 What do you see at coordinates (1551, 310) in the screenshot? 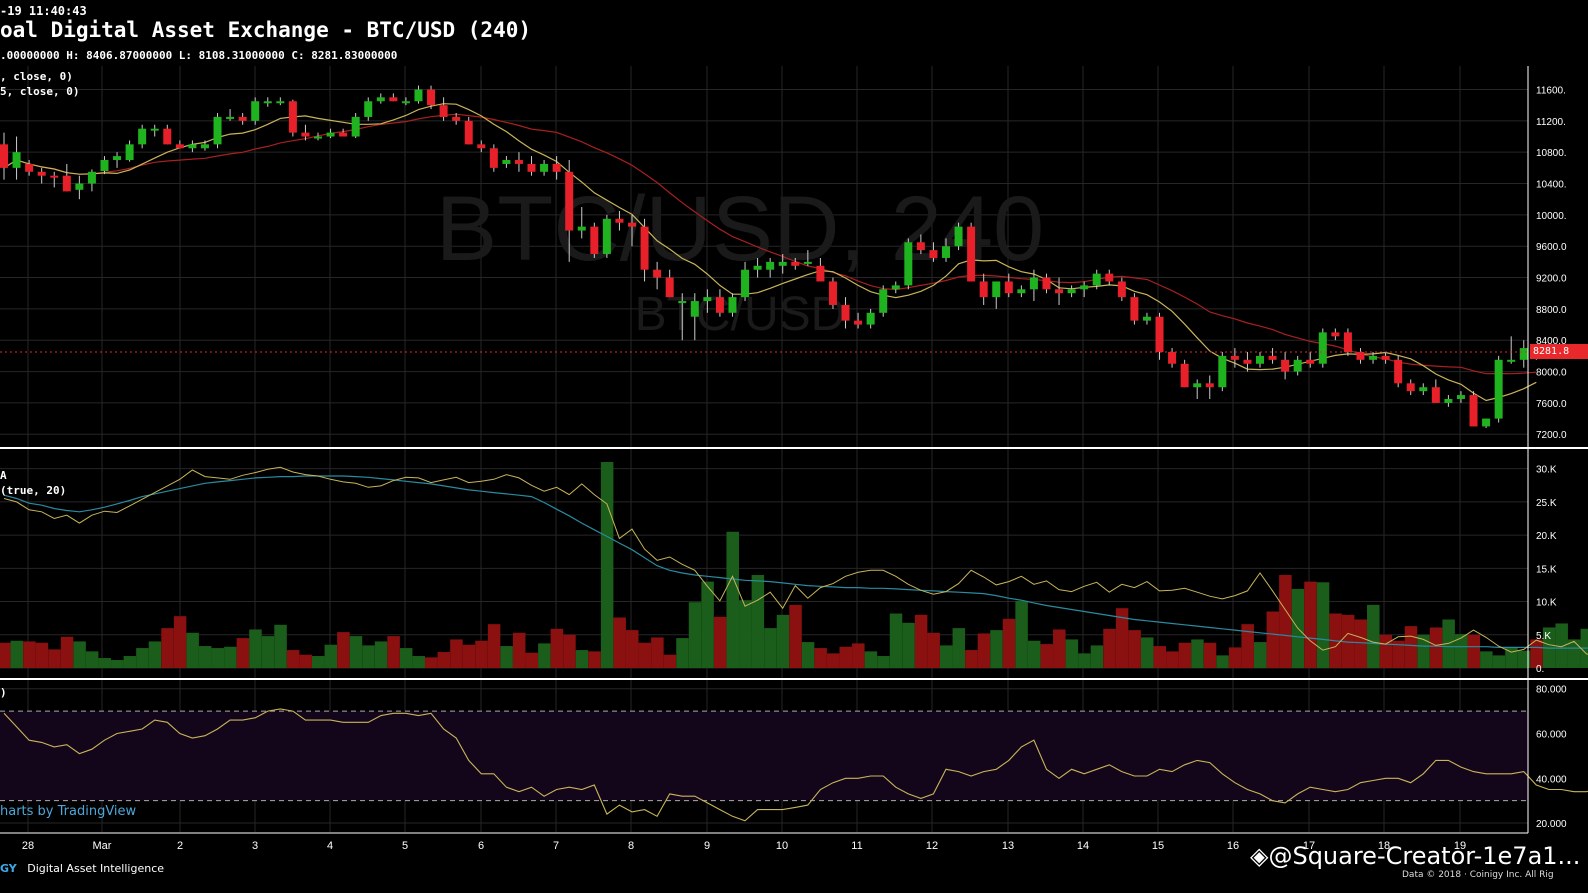
I see `price-tick-label: 8800.0` at bounding box center [1551, 310].